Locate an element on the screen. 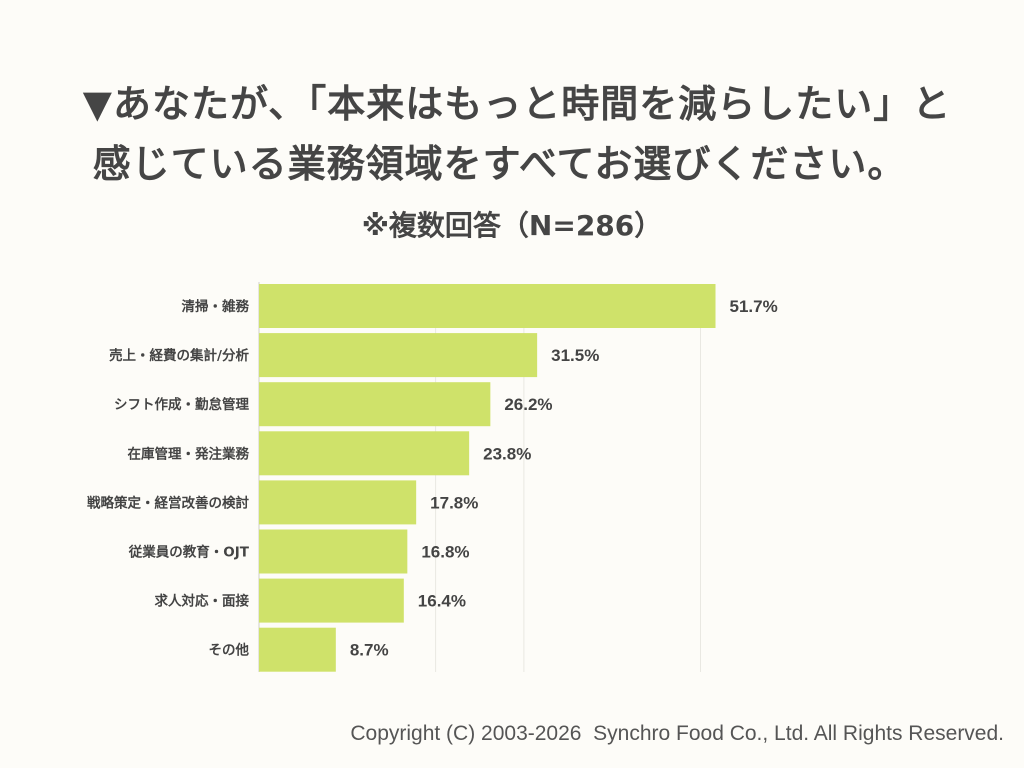 The height and width of the screenshot is (768, 1024). category-label: 求人対応・面接 is located at coordinates (202, 601).